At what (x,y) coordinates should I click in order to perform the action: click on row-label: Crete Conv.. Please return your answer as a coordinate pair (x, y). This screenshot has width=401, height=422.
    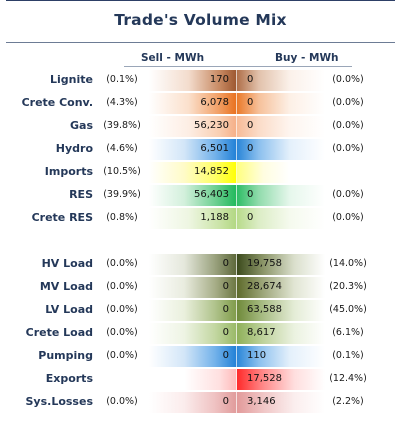
    Looking at the image, I should click on (57, 102).